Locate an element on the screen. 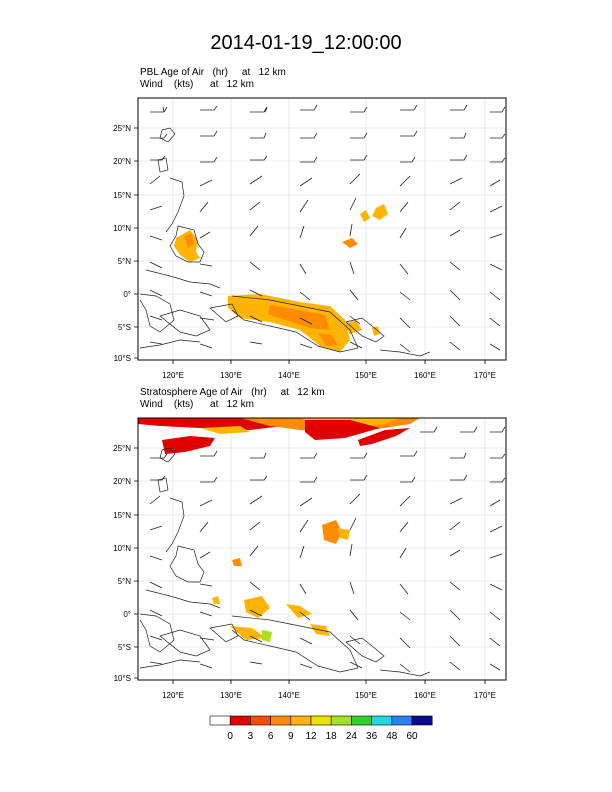 This screenshot has width=612, height=792. coastlines is located at coordinates (285, 562).